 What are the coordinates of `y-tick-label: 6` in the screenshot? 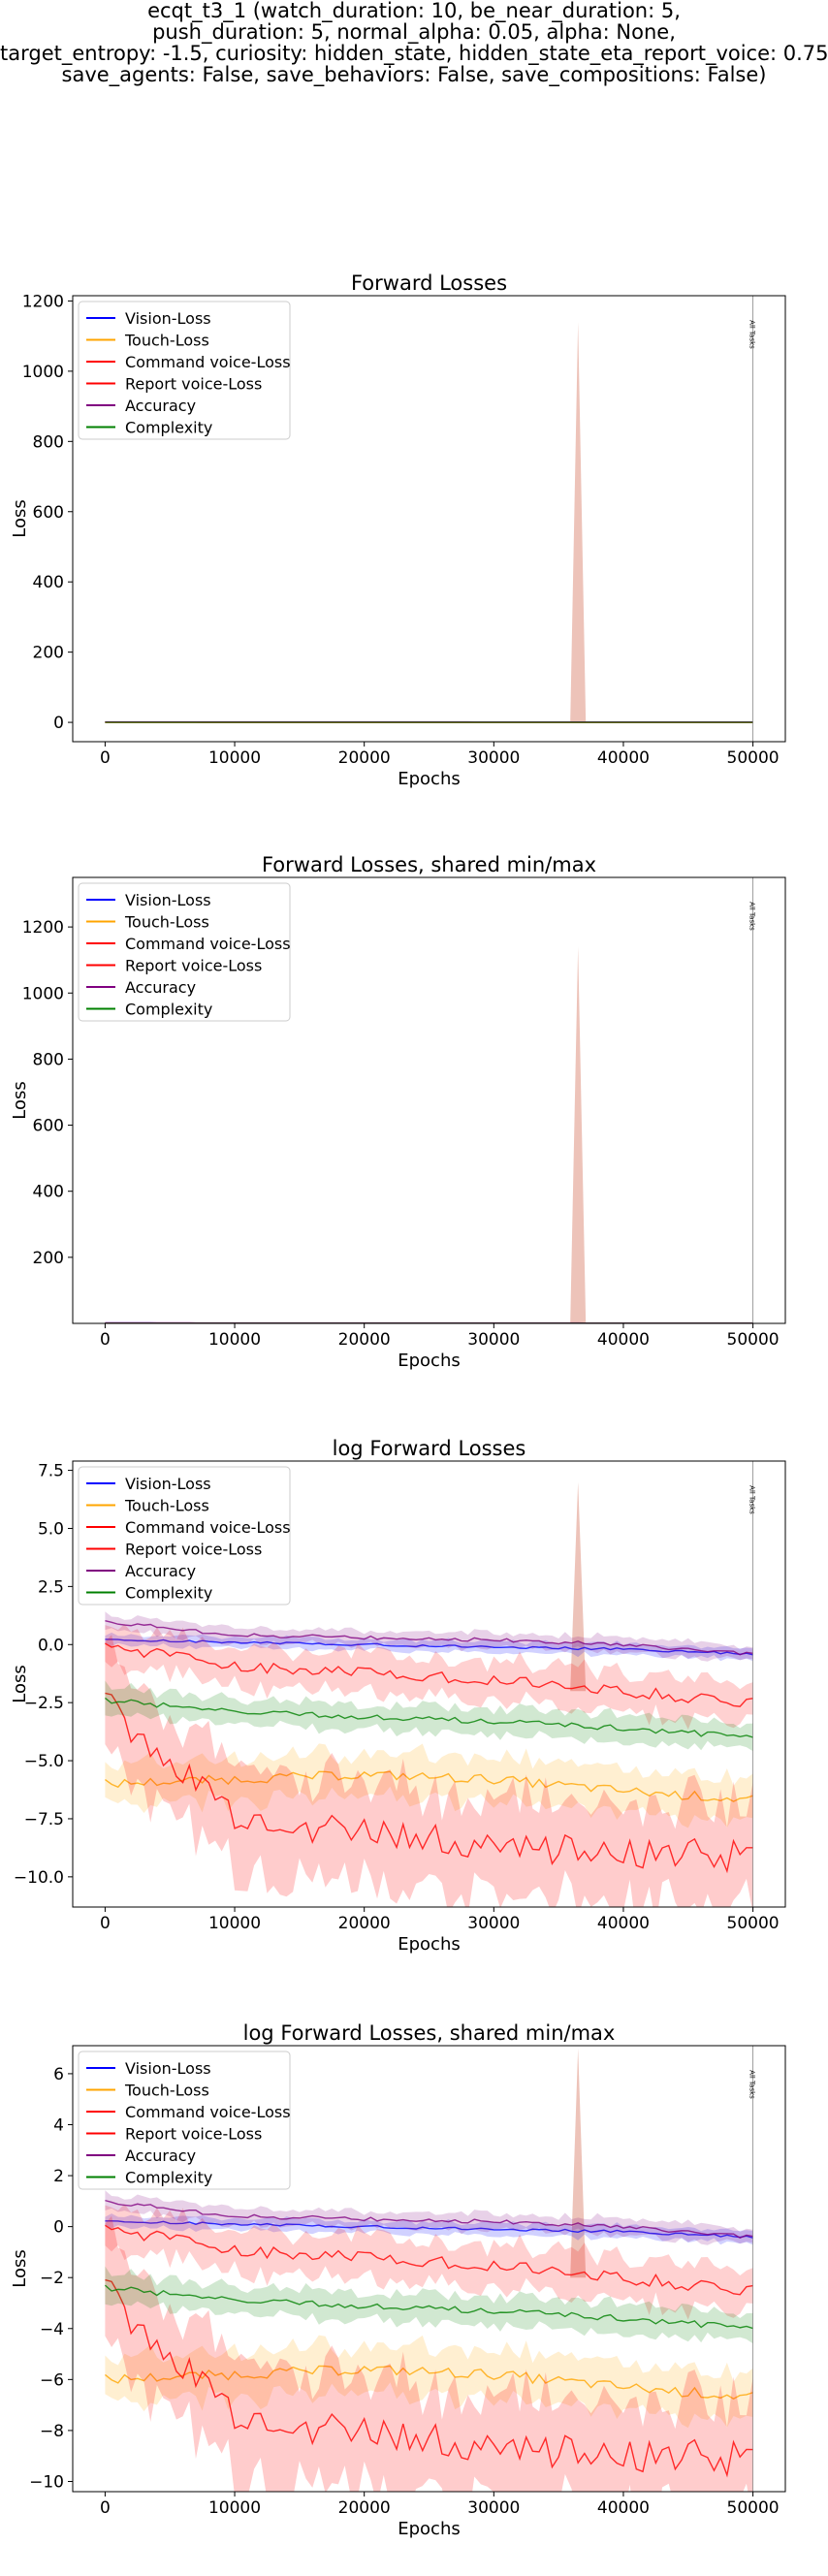 It's located at (58, 2074).